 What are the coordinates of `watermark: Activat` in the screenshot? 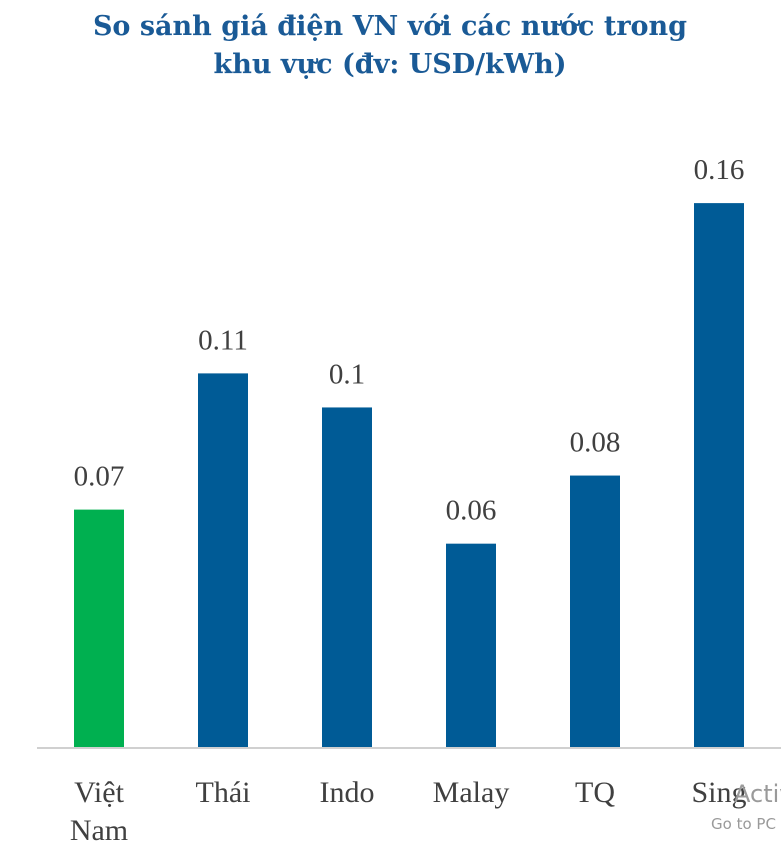 It's located at (757, 794).